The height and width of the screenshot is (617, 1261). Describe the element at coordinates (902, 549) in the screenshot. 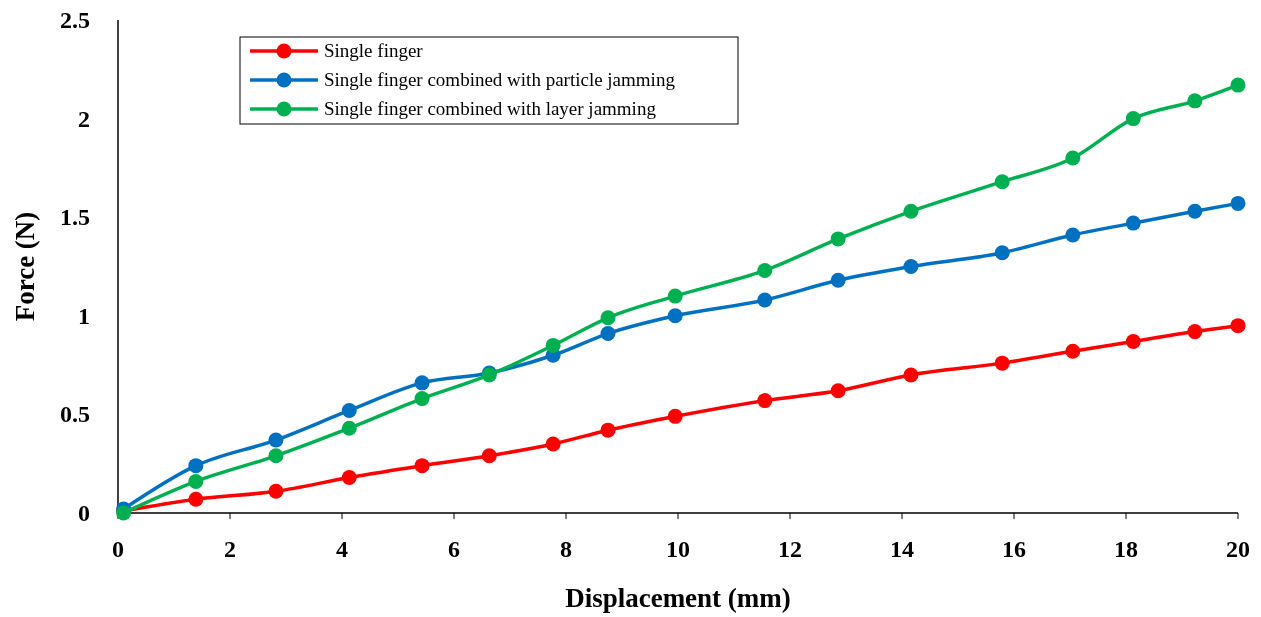

I see `x-tick-label: 14` at that location.